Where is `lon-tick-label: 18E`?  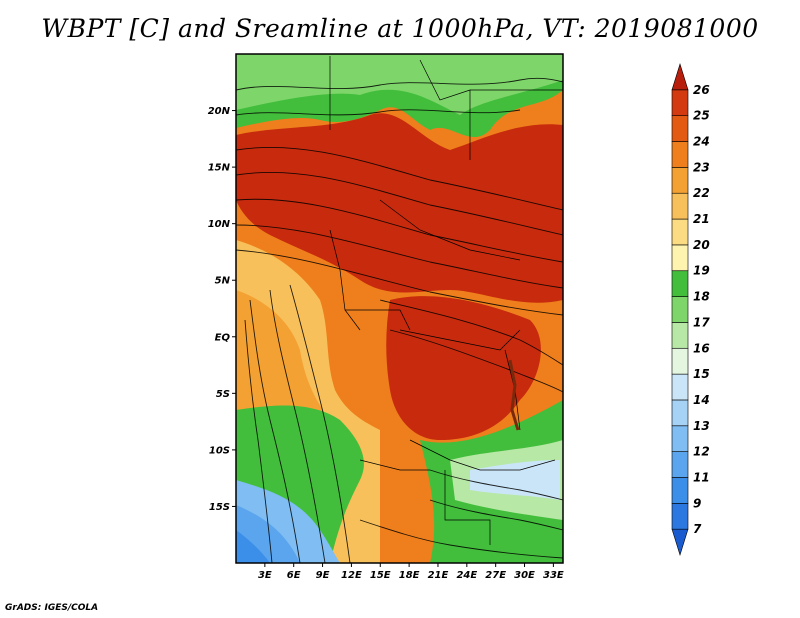 lon-tick-label: 18E is located at coordinates (409, 575).